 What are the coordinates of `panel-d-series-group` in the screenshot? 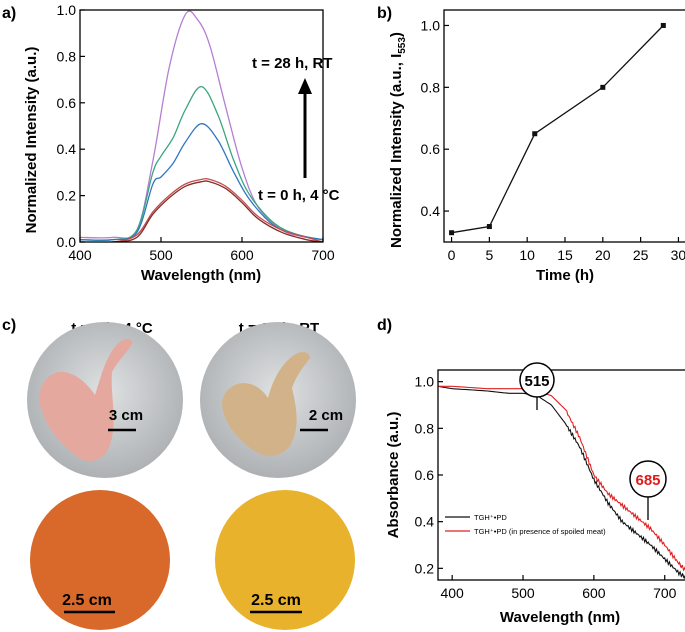 It's located at (561, 482).